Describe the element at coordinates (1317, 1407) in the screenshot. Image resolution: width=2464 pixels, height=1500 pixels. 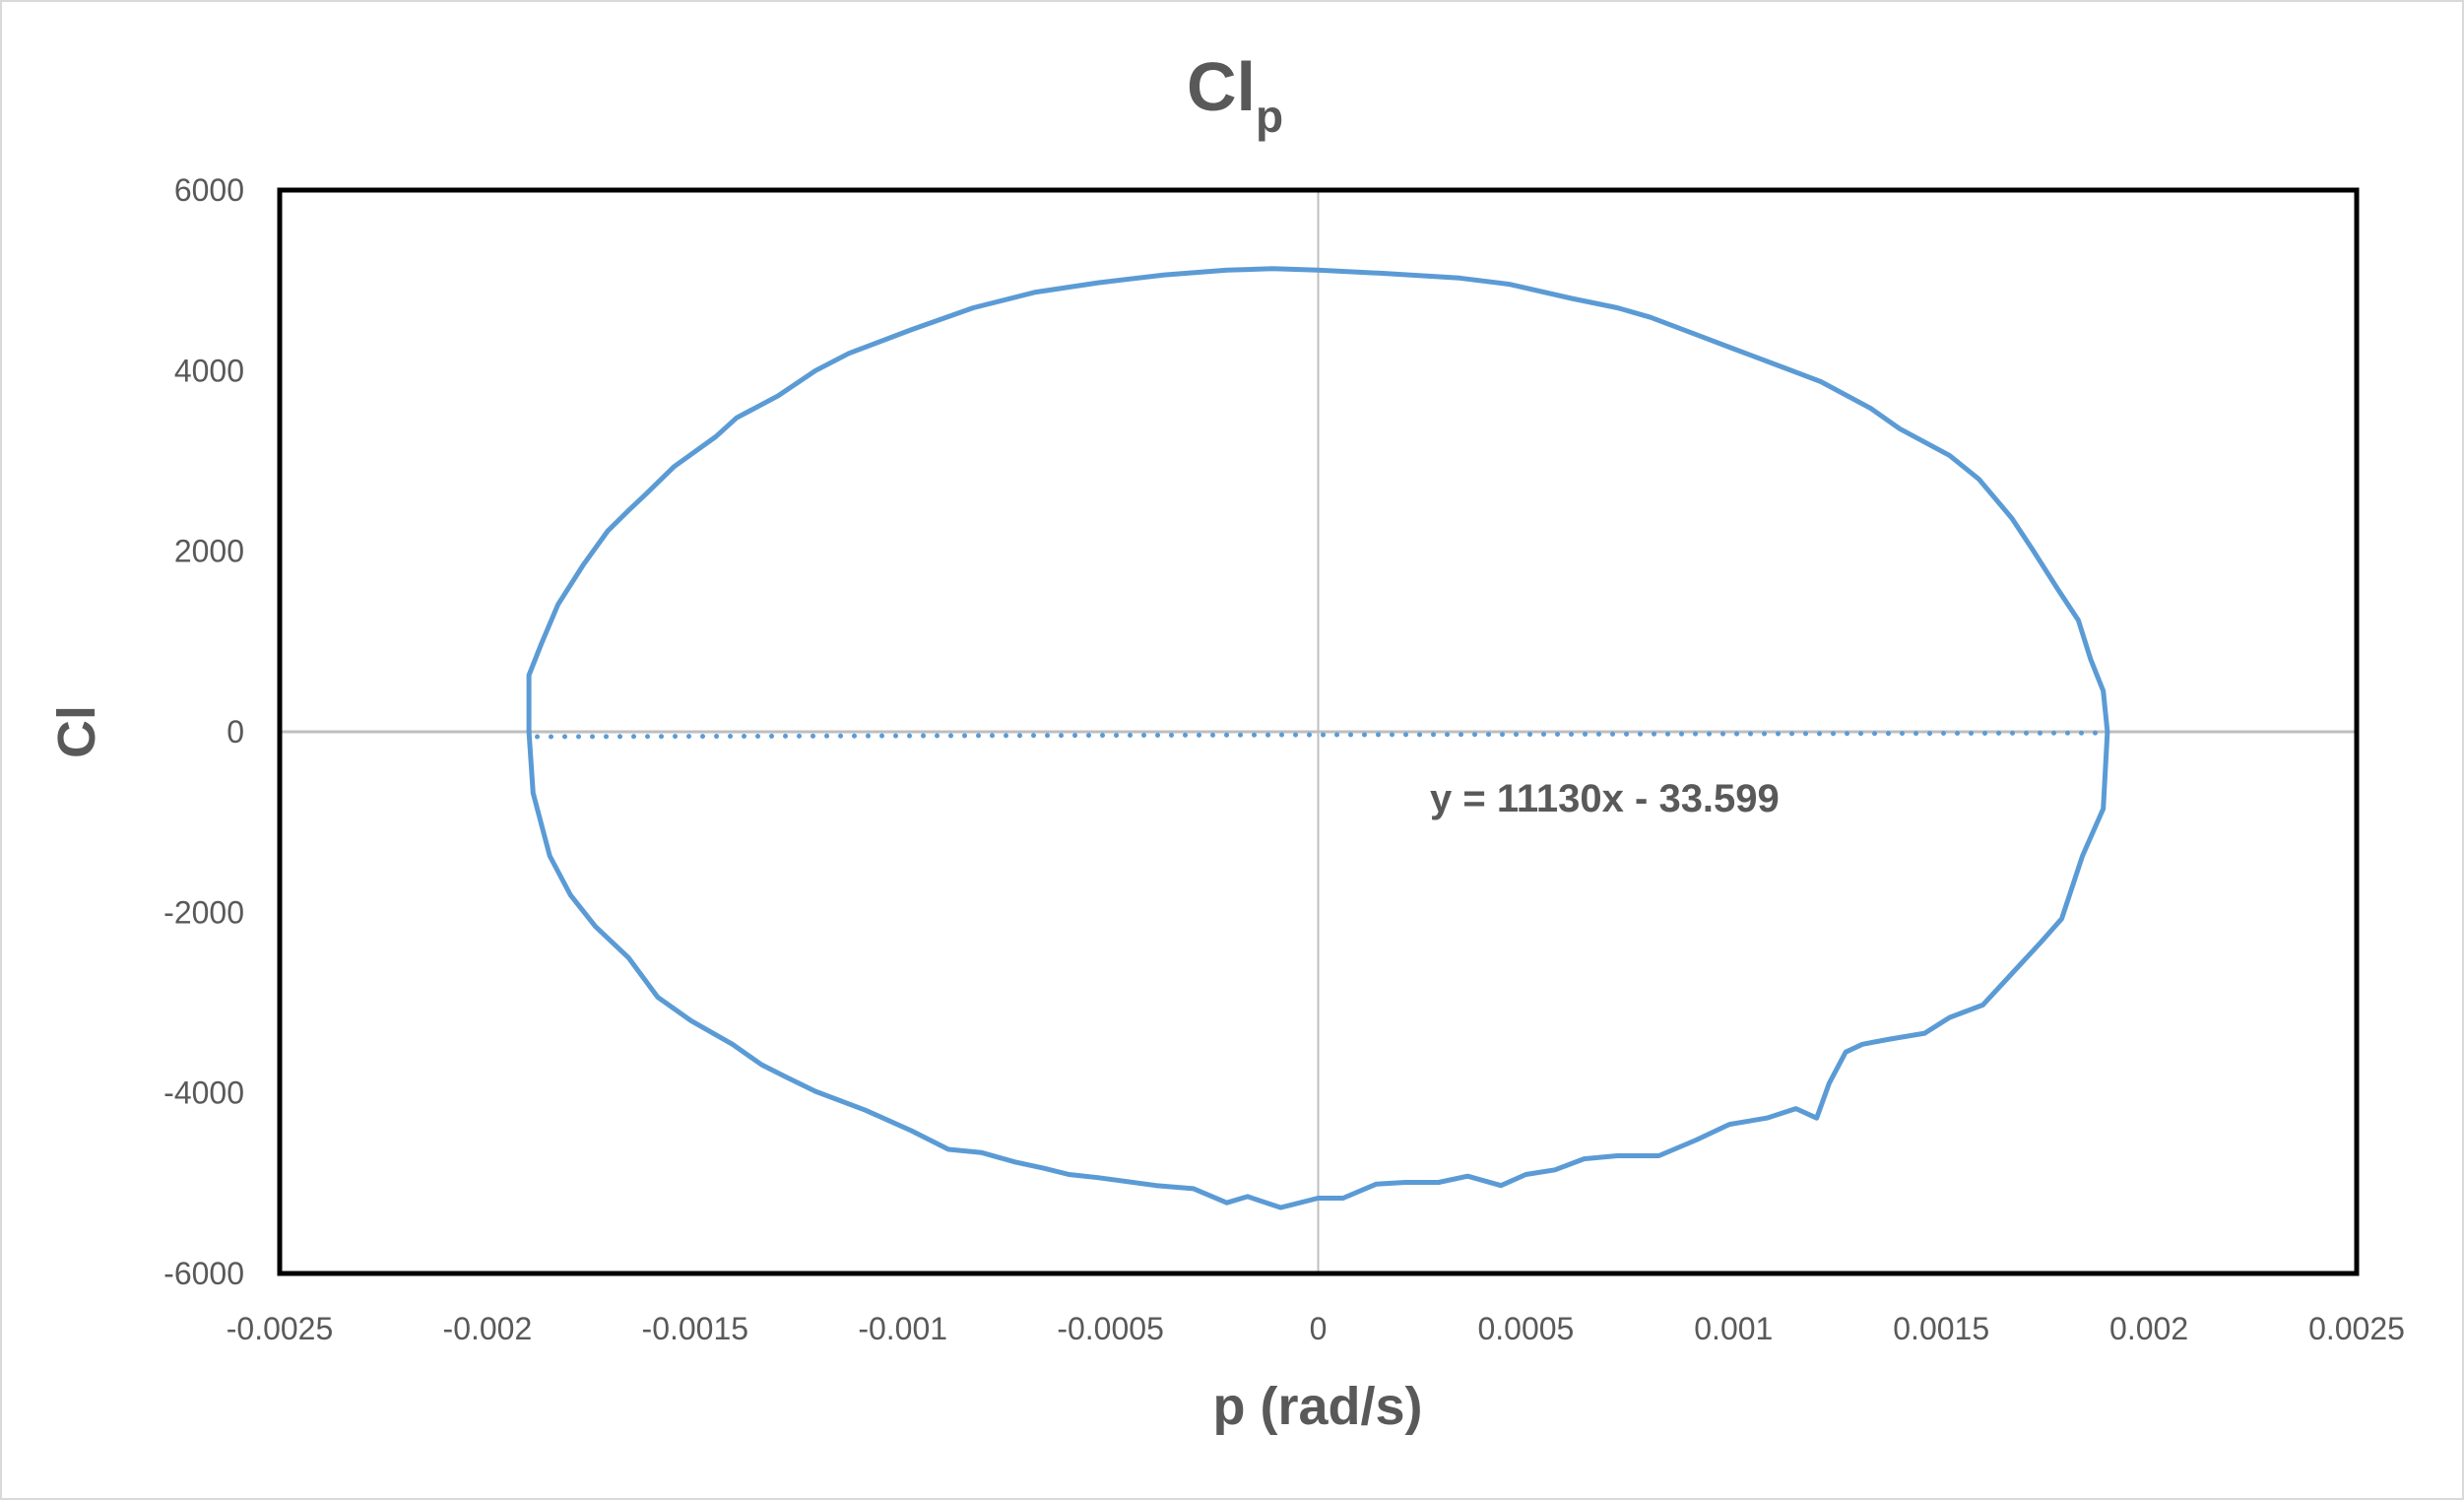
I see `x-axis-label: p (rad/s)` at that location.